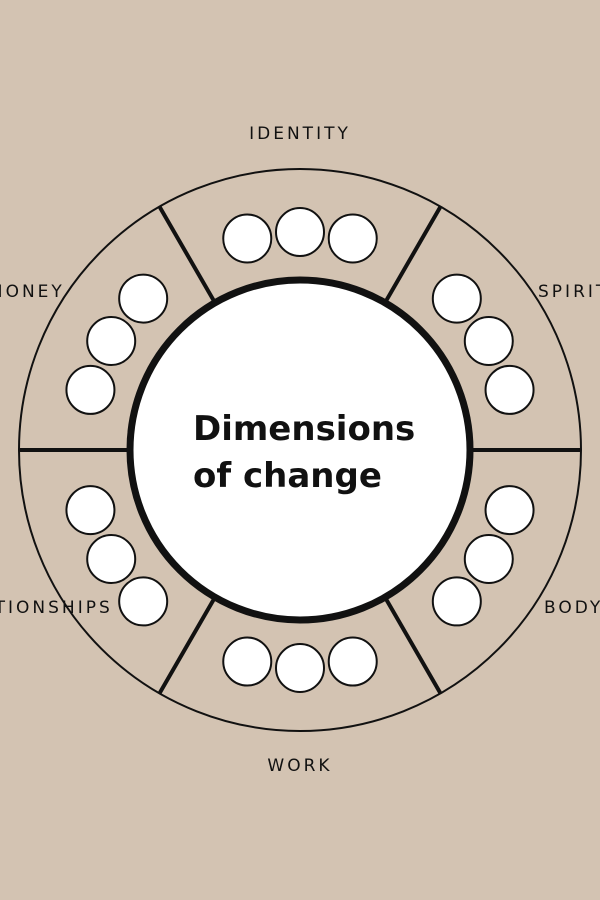  I want to click on segment-label: IDENTITY, so click(300, 134).